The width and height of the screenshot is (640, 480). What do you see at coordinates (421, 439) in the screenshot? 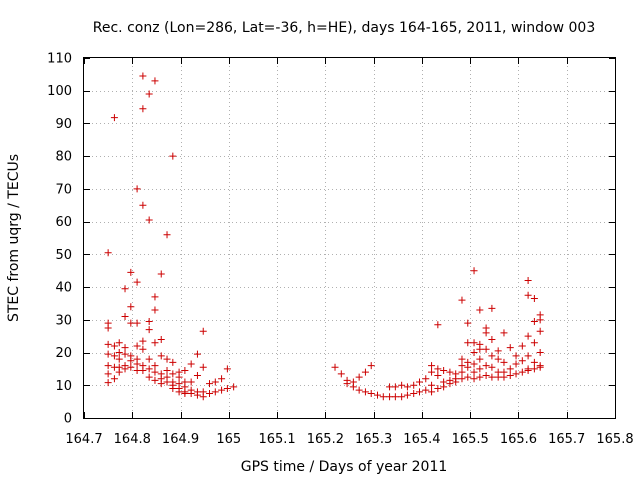
I see `x-tick-label: 165.4` at bounding box center [421, 439].